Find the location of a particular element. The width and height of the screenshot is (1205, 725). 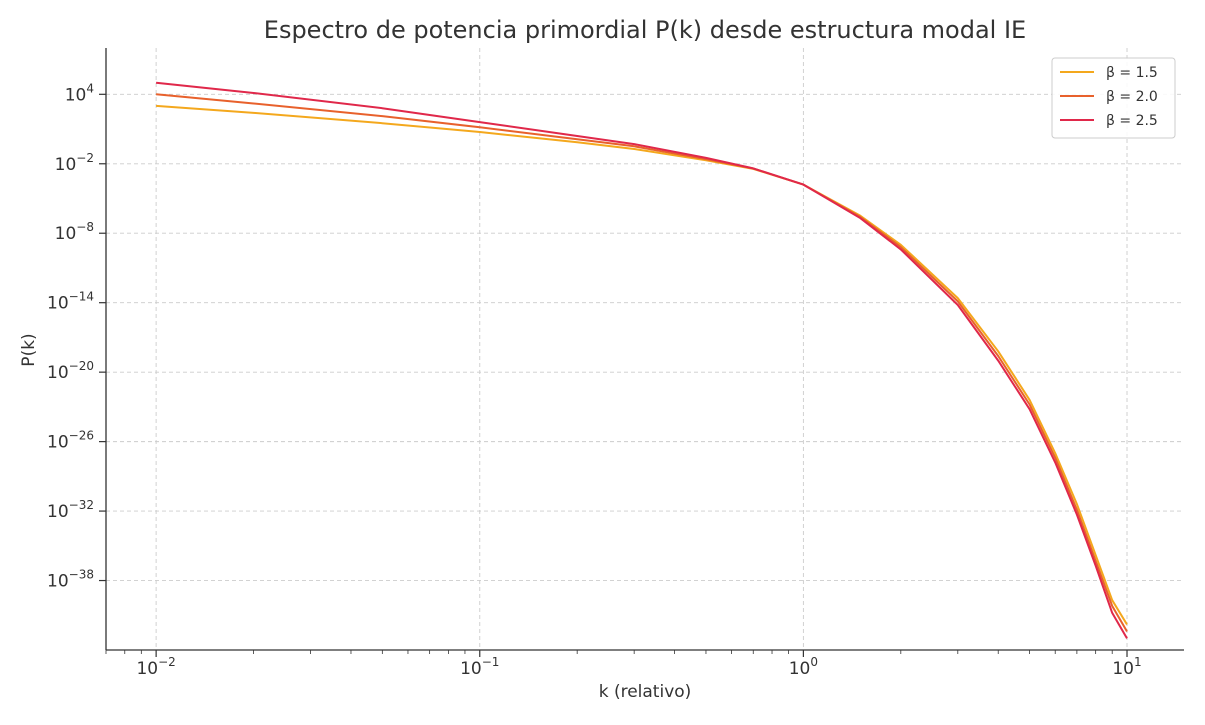

legend-label: β = 2.0 is located at coordinates (1132, 97).